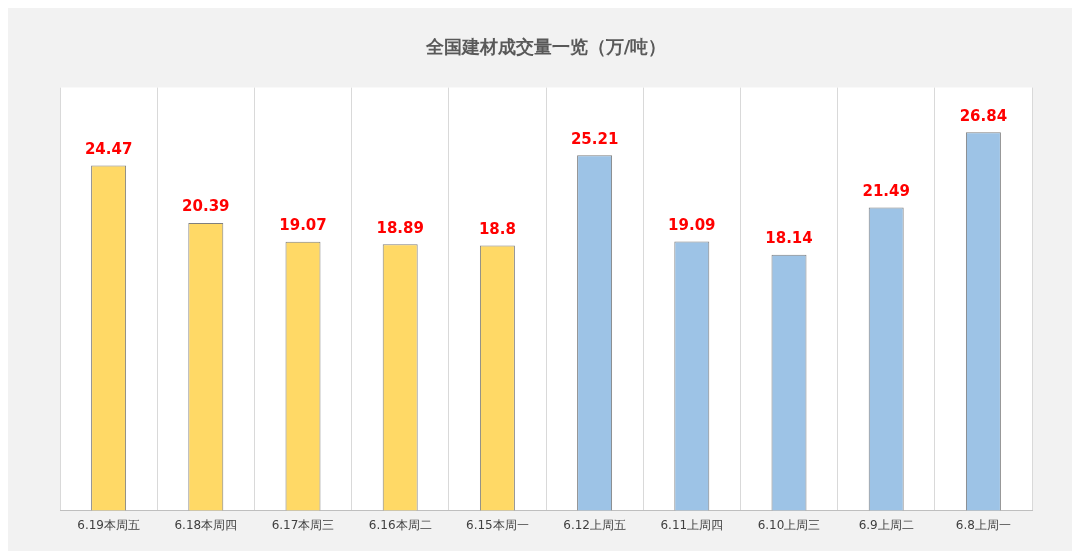 The width and height of the screenshot is (1080, 559). Describe the element at coordinates (108, 524) in the screenshot. I see `x-tick-label: 6.19本周五` at that location.